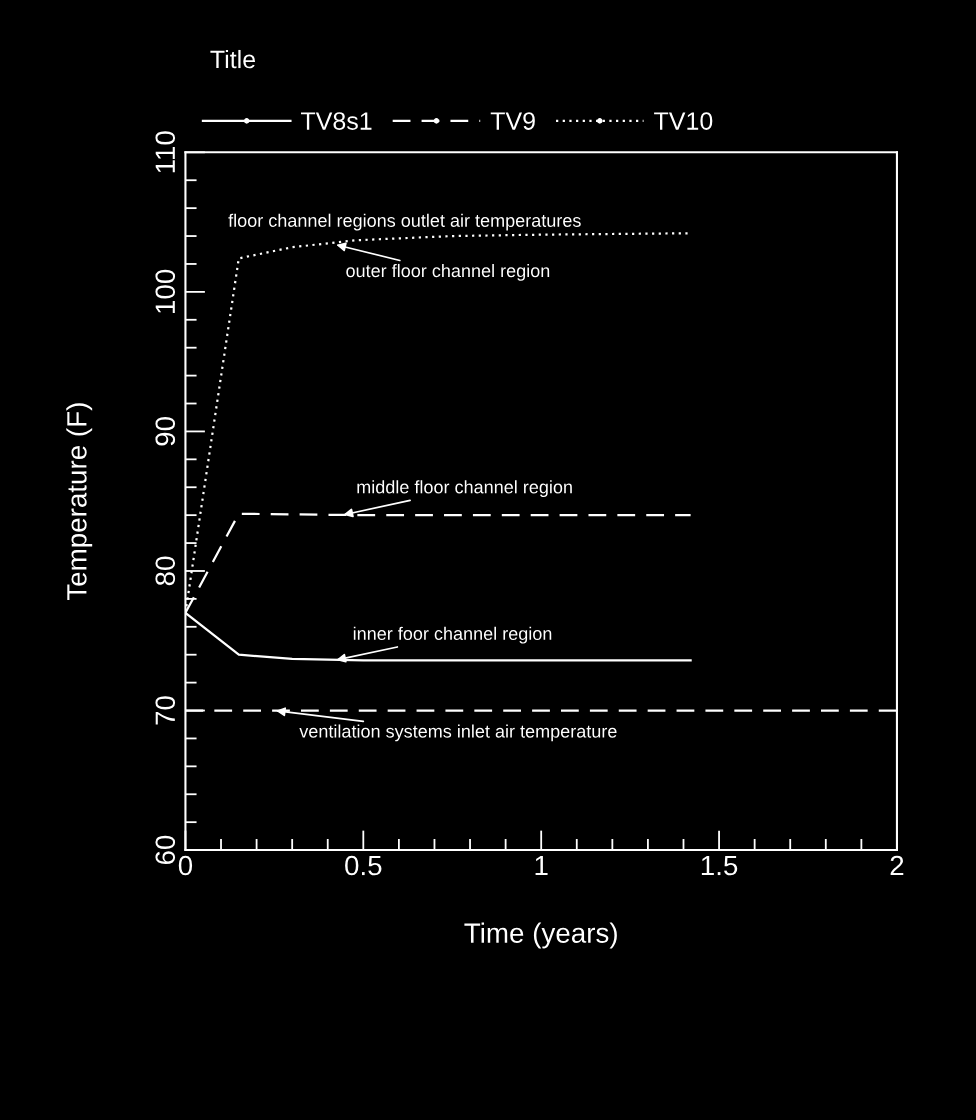  What do you see at coordinates (448, 272) in the screenshot?
I see `annotation: outer floor channel region` at bounding box center [448, 272].